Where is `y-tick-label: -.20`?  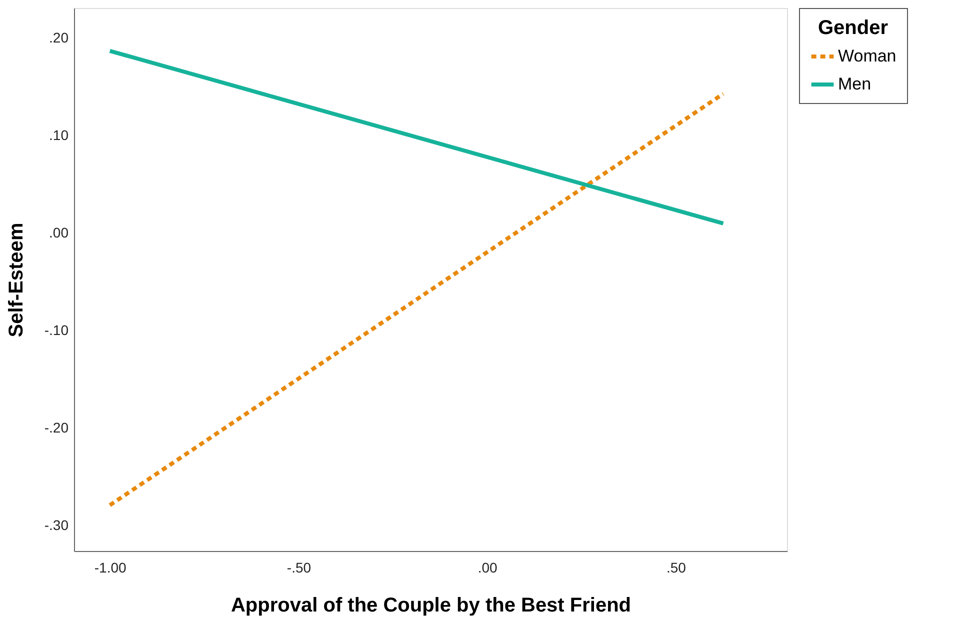 y-tick-label: -.20 is located at coordinates (56, 428).